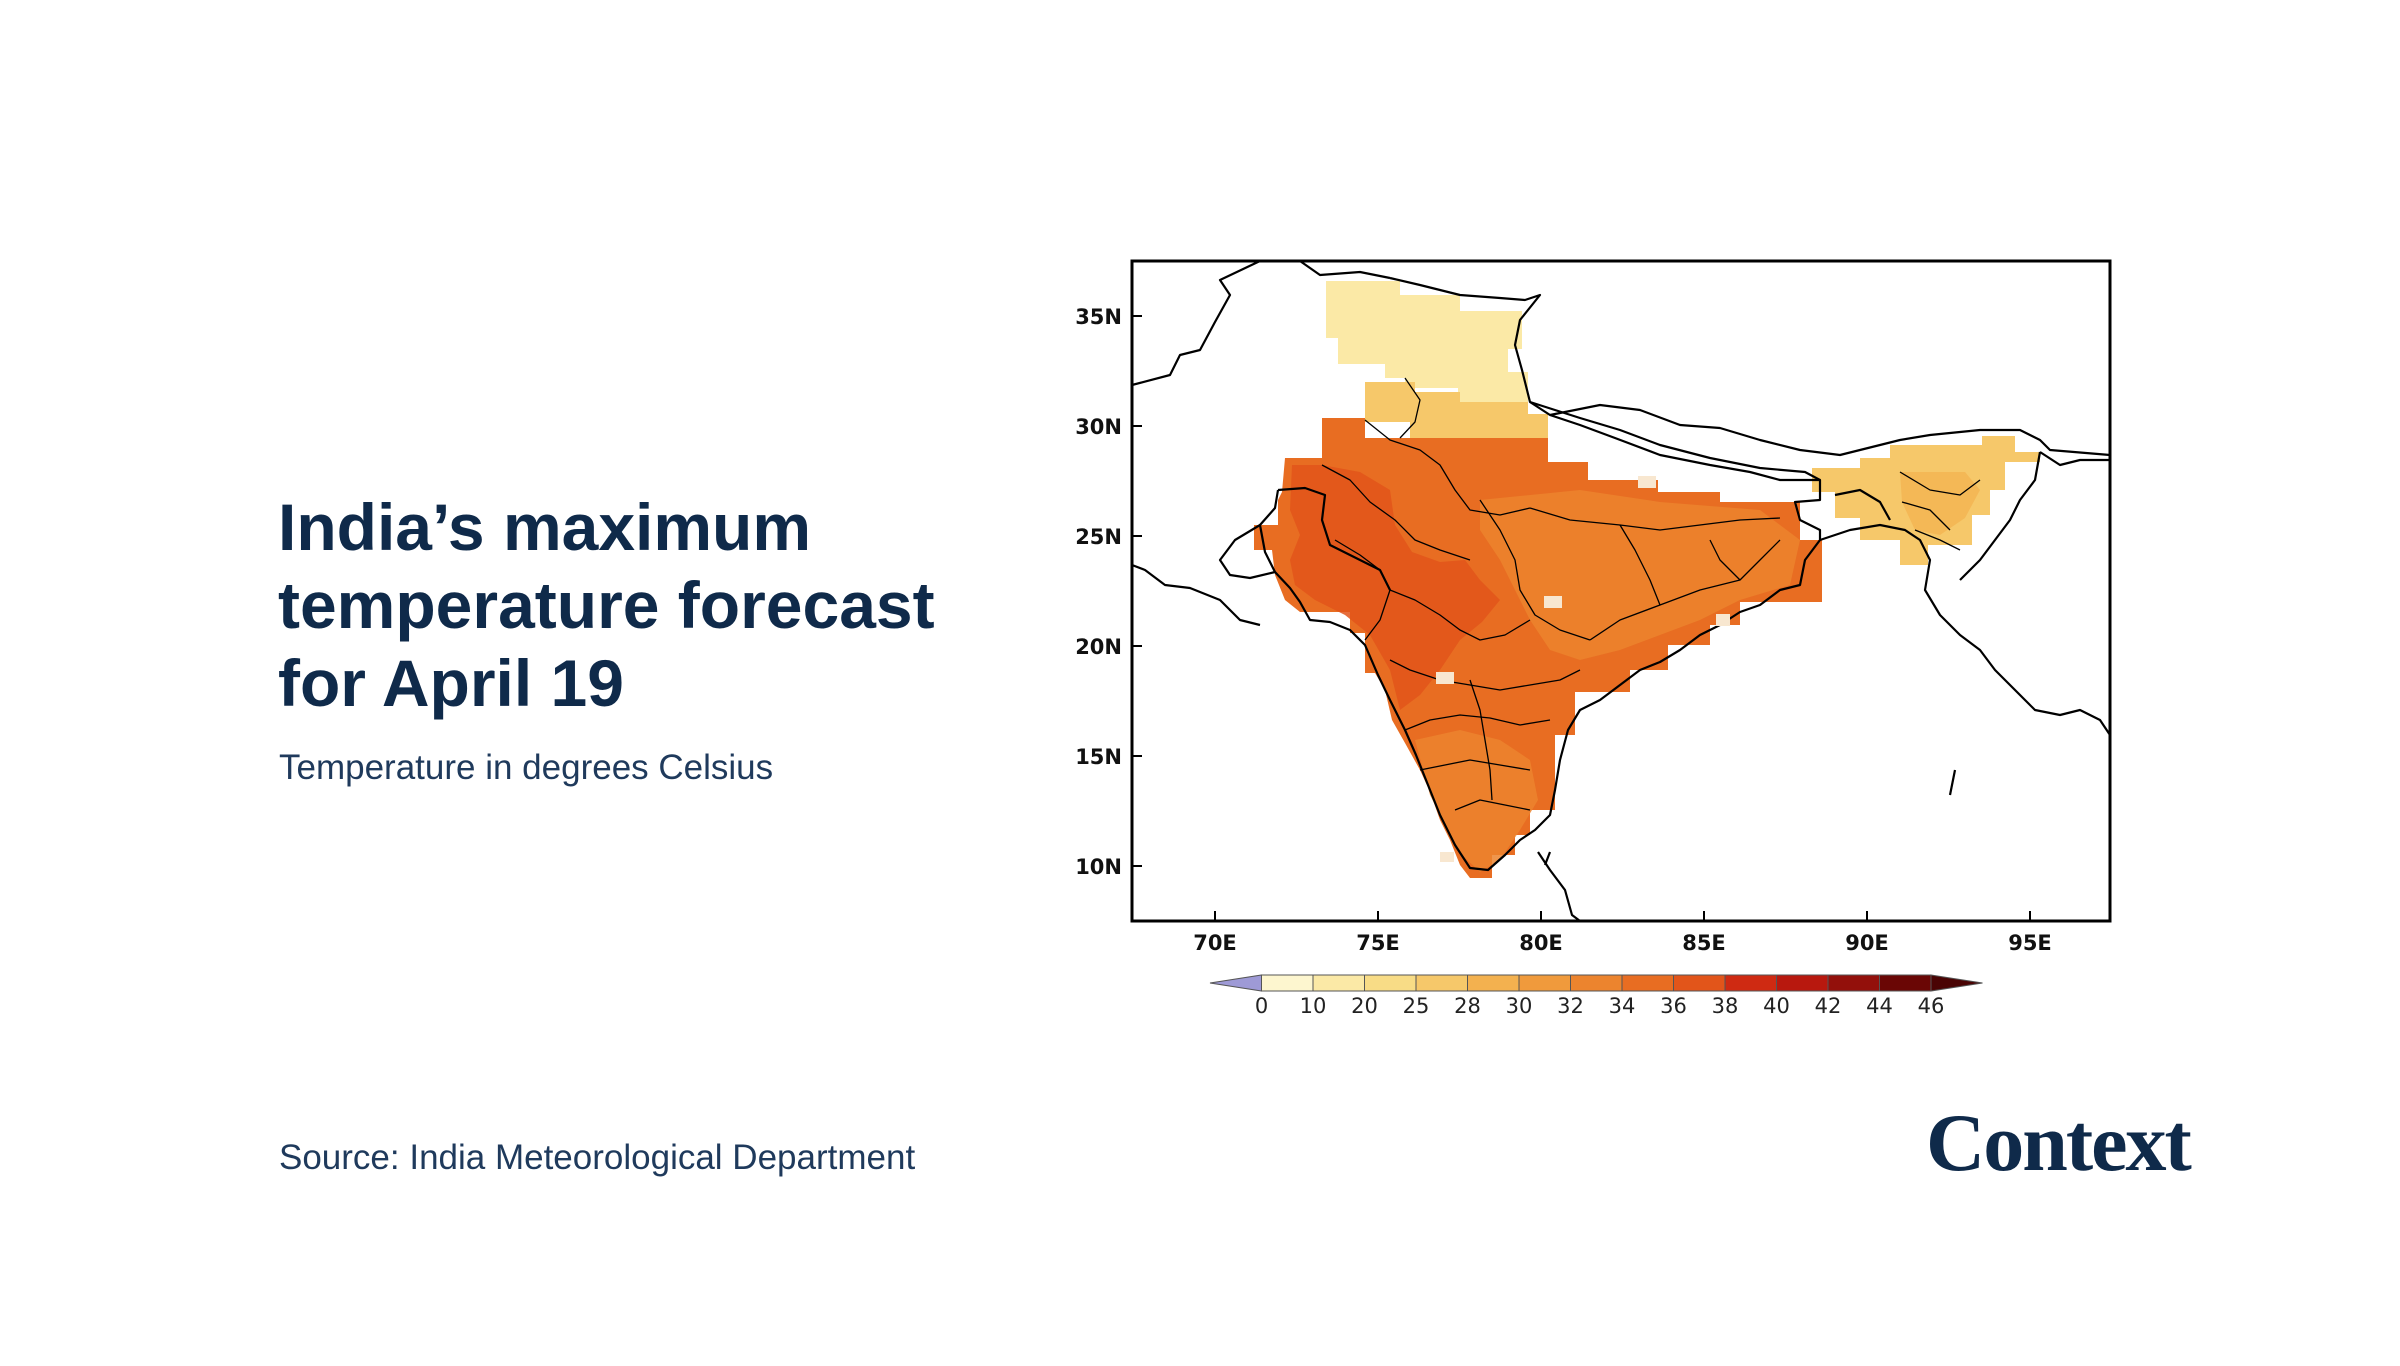 This screenshot has height=1366, width=2400. I want to click on colorbar-label: 25, so click(1416, 1006).